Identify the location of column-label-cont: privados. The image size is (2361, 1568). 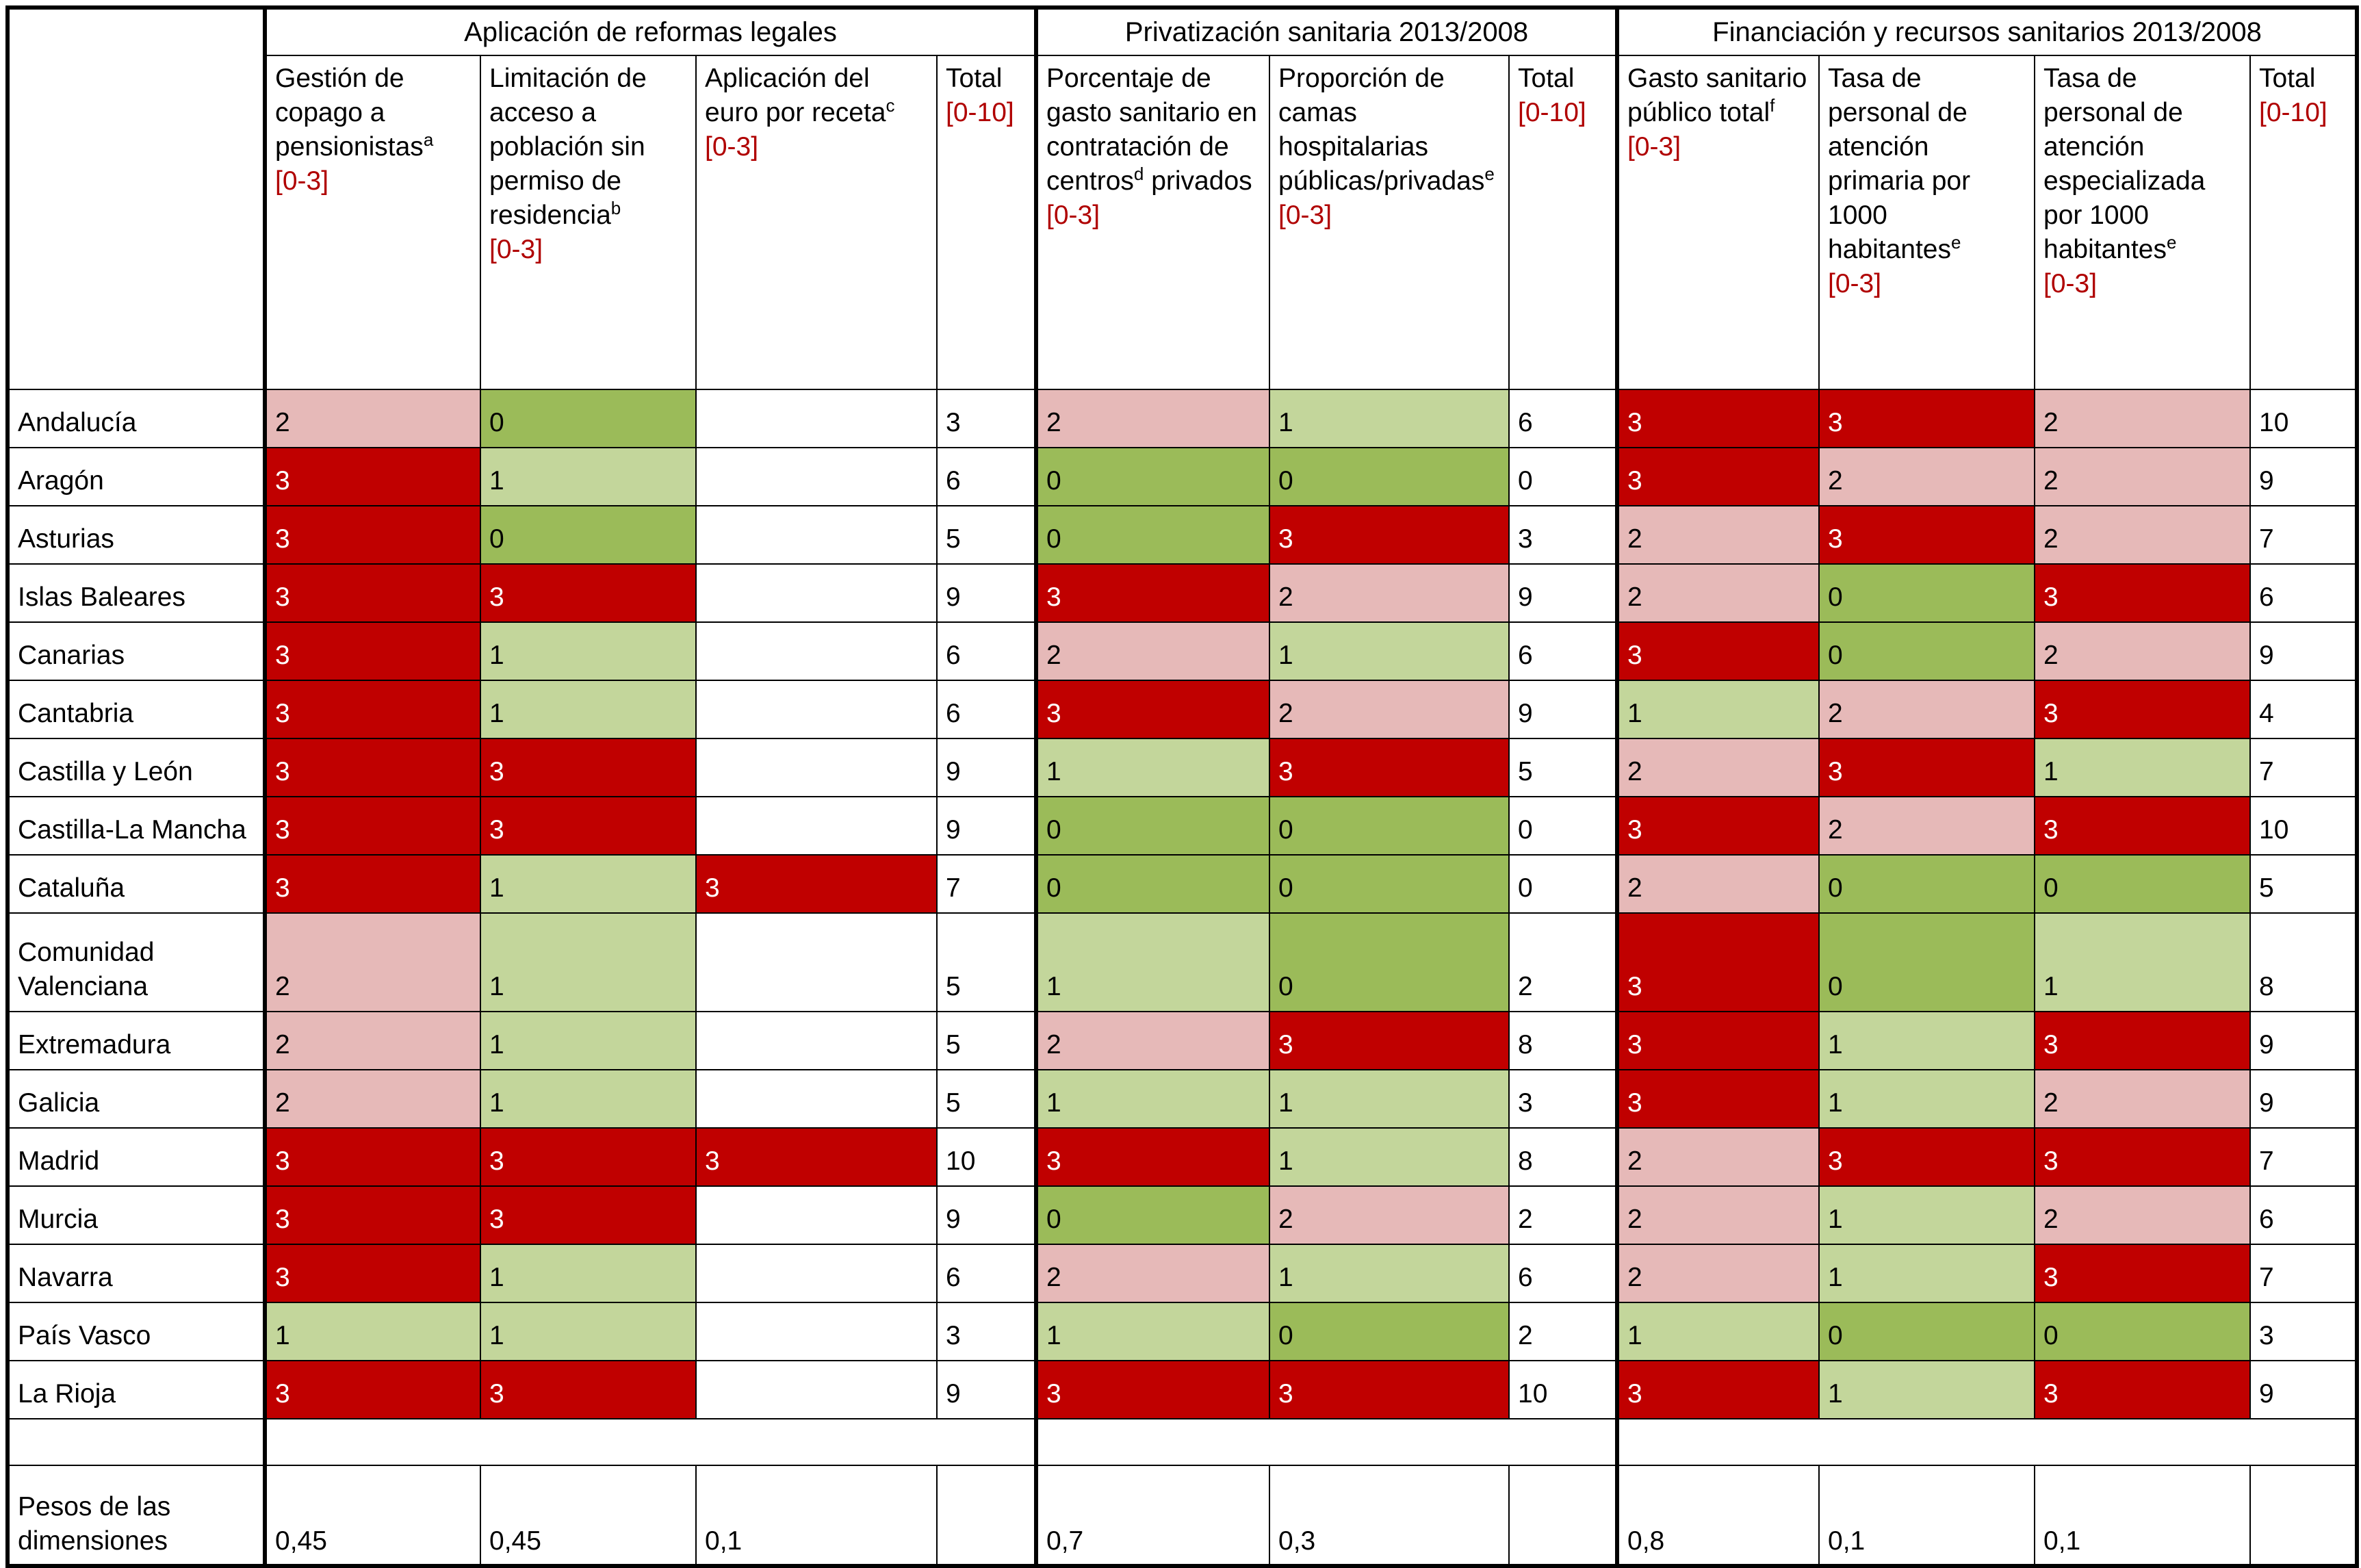
(1201, 181).